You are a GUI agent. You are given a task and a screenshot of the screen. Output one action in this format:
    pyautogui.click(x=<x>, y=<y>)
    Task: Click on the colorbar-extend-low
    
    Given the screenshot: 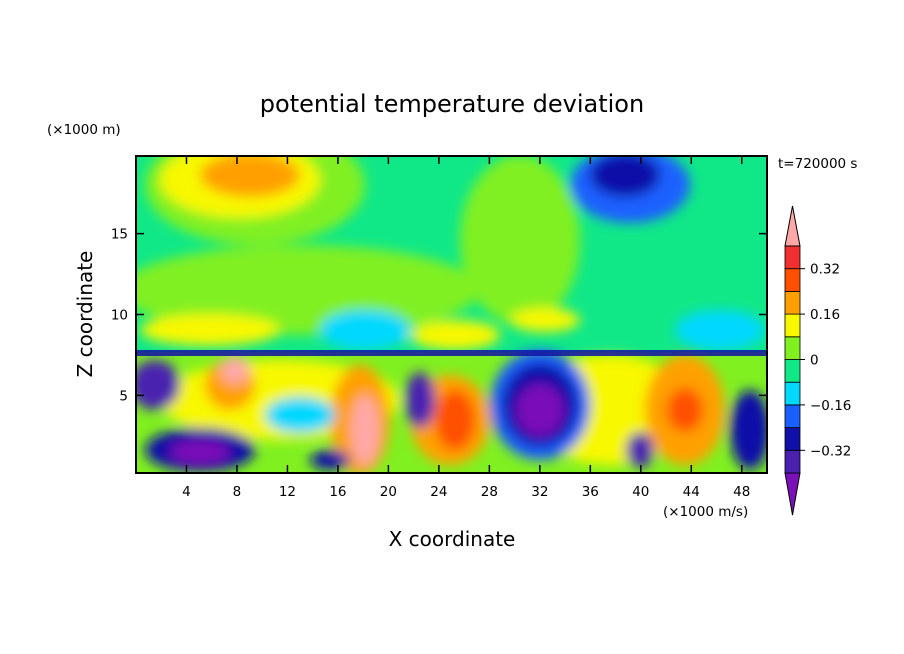 What is the action you would take?
    pyautogui.click(x=792, y=494)
    